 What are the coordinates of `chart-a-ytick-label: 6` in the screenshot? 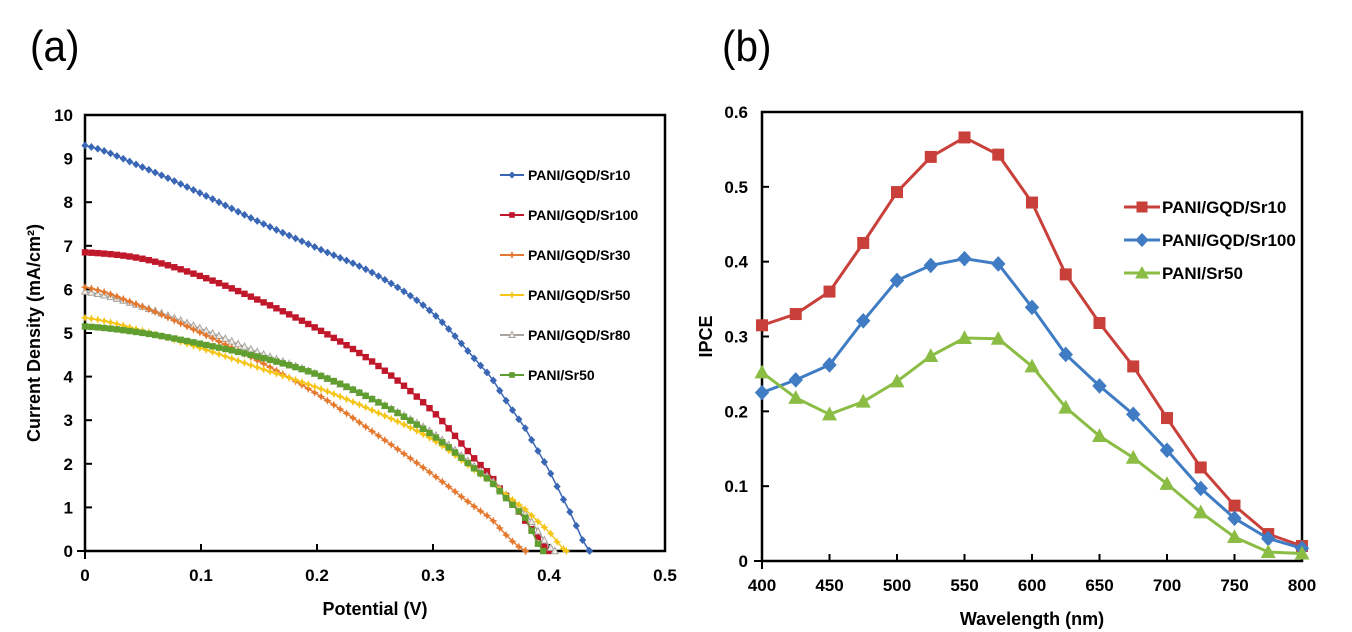 It's located at (68, 289).